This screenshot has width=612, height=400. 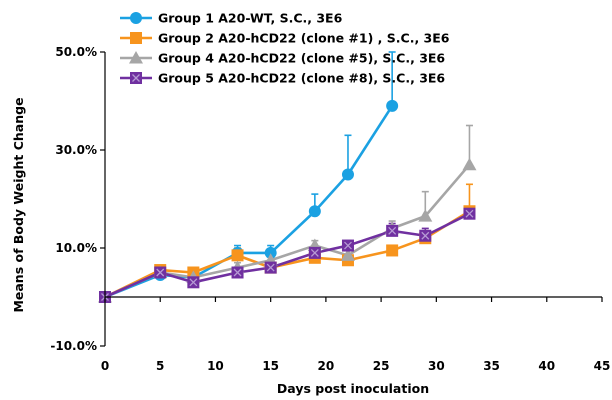 I want to click on legend-item: Group 2 A20-hCD22 (clone #1) , S.C., 3E6, so click(x=285, y=38).